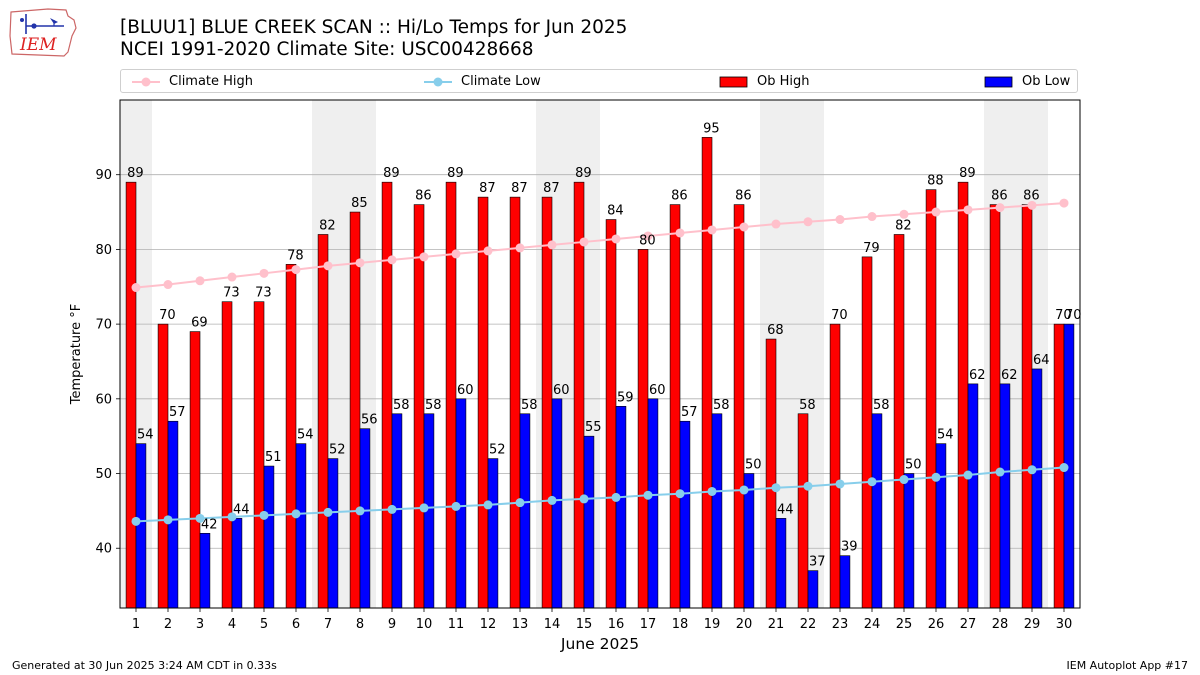 Image resolution: width=1200 pixels, height=675 pixels. I want to click on ob-low-label-25: 50, so click(913, 465).